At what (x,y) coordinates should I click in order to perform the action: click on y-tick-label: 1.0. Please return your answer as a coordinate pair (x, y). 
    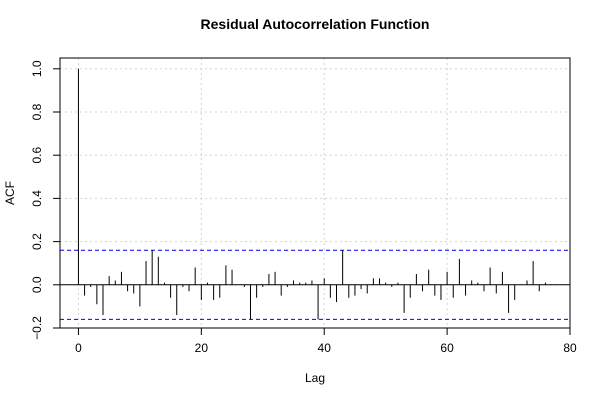
    Looking at the image, I should click on (37, 68).